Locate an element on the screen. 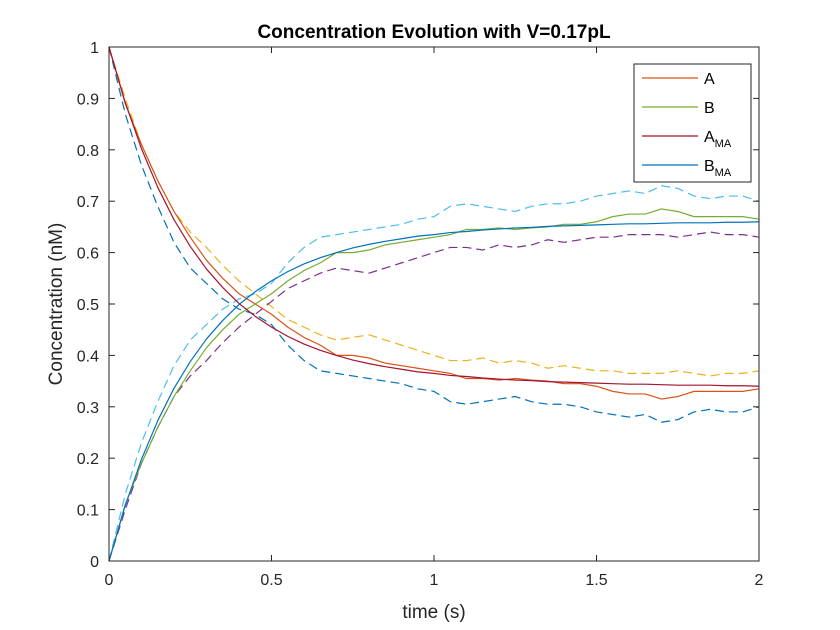 The height and width of the screenshot is (630, 840). y-tick-label: 0.1 is located at coordinates (88, 511).